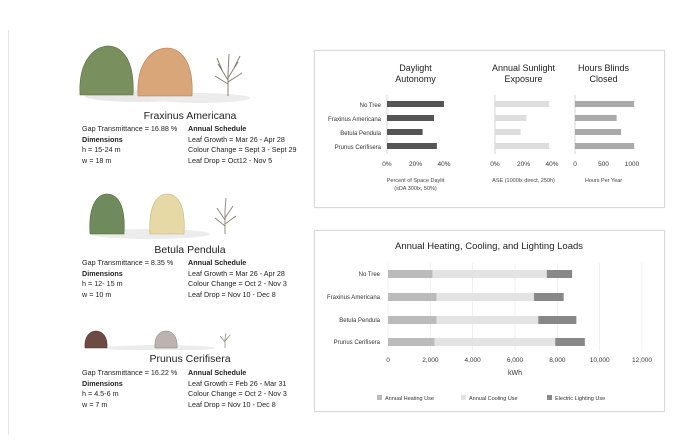  Describe the element at coordinates (603, 181) in the screenshot. I see `axis-label: Hours Per Year` at that location.